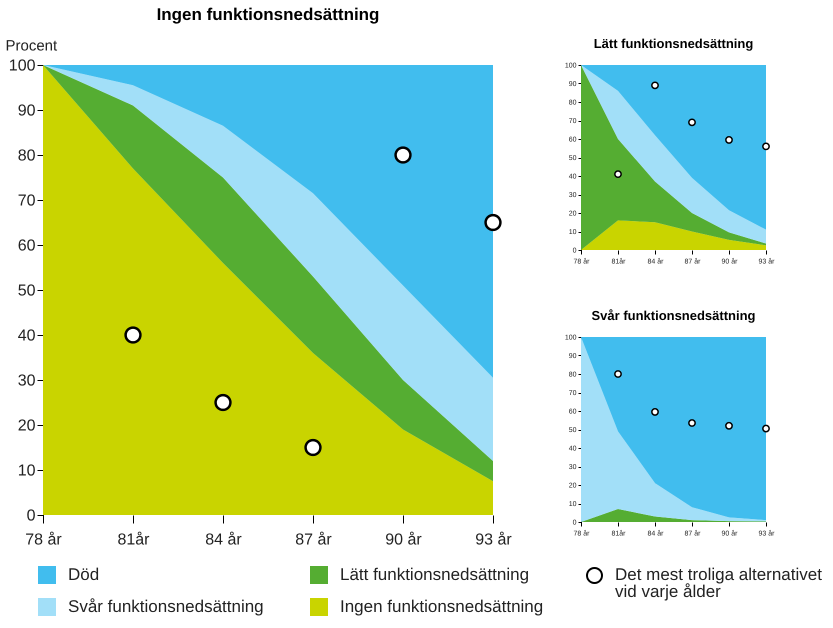  What do you see at coordinates (403, 540) in the screenshot?
I see `x-tick-label: 90 år` at bounding box center [403, 540].